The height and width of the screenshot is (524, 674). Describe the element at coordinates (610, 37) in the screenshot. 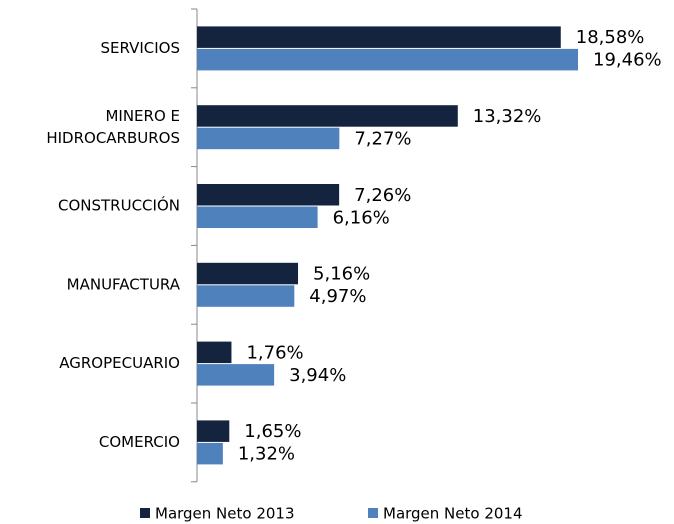

I see `value-label: 18,58%` at that location.